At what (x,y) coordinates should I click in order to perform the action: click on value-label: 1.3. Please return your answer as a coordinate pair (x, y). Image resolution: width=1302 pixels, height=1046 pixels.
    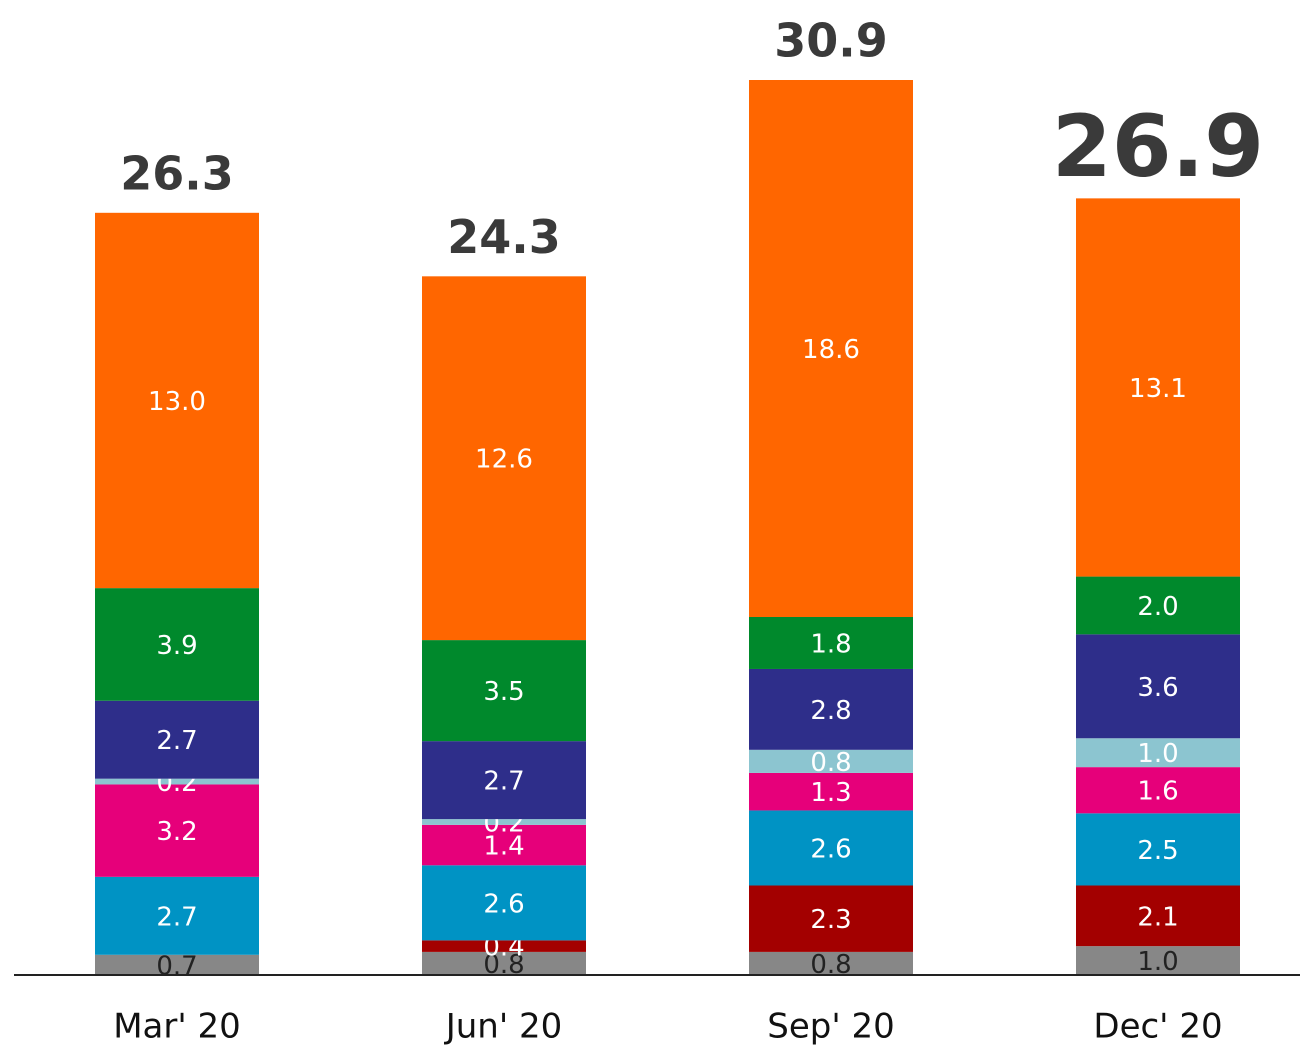
    Looking at the image, I should click on (830, 793).